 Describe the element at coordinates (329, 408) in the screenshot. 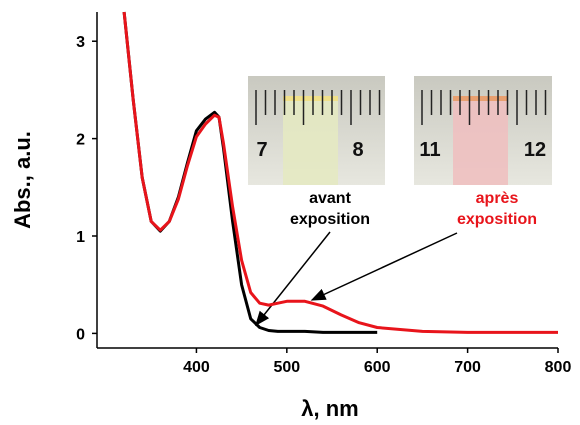

I see `x-axis-label: λ, nm` at that location.